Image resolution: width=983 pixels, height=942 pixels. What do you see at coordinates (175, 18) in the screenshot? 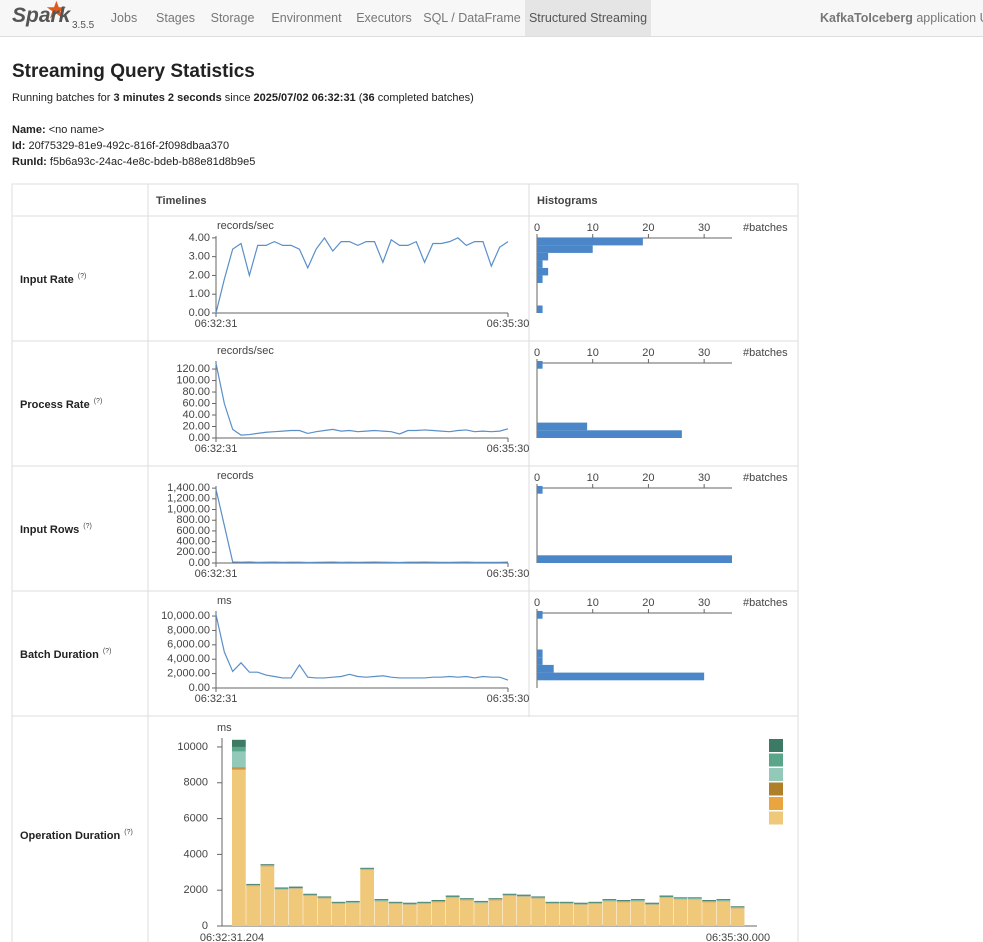
I see `nav-tab: Stages` at bounding box center [175, 18].